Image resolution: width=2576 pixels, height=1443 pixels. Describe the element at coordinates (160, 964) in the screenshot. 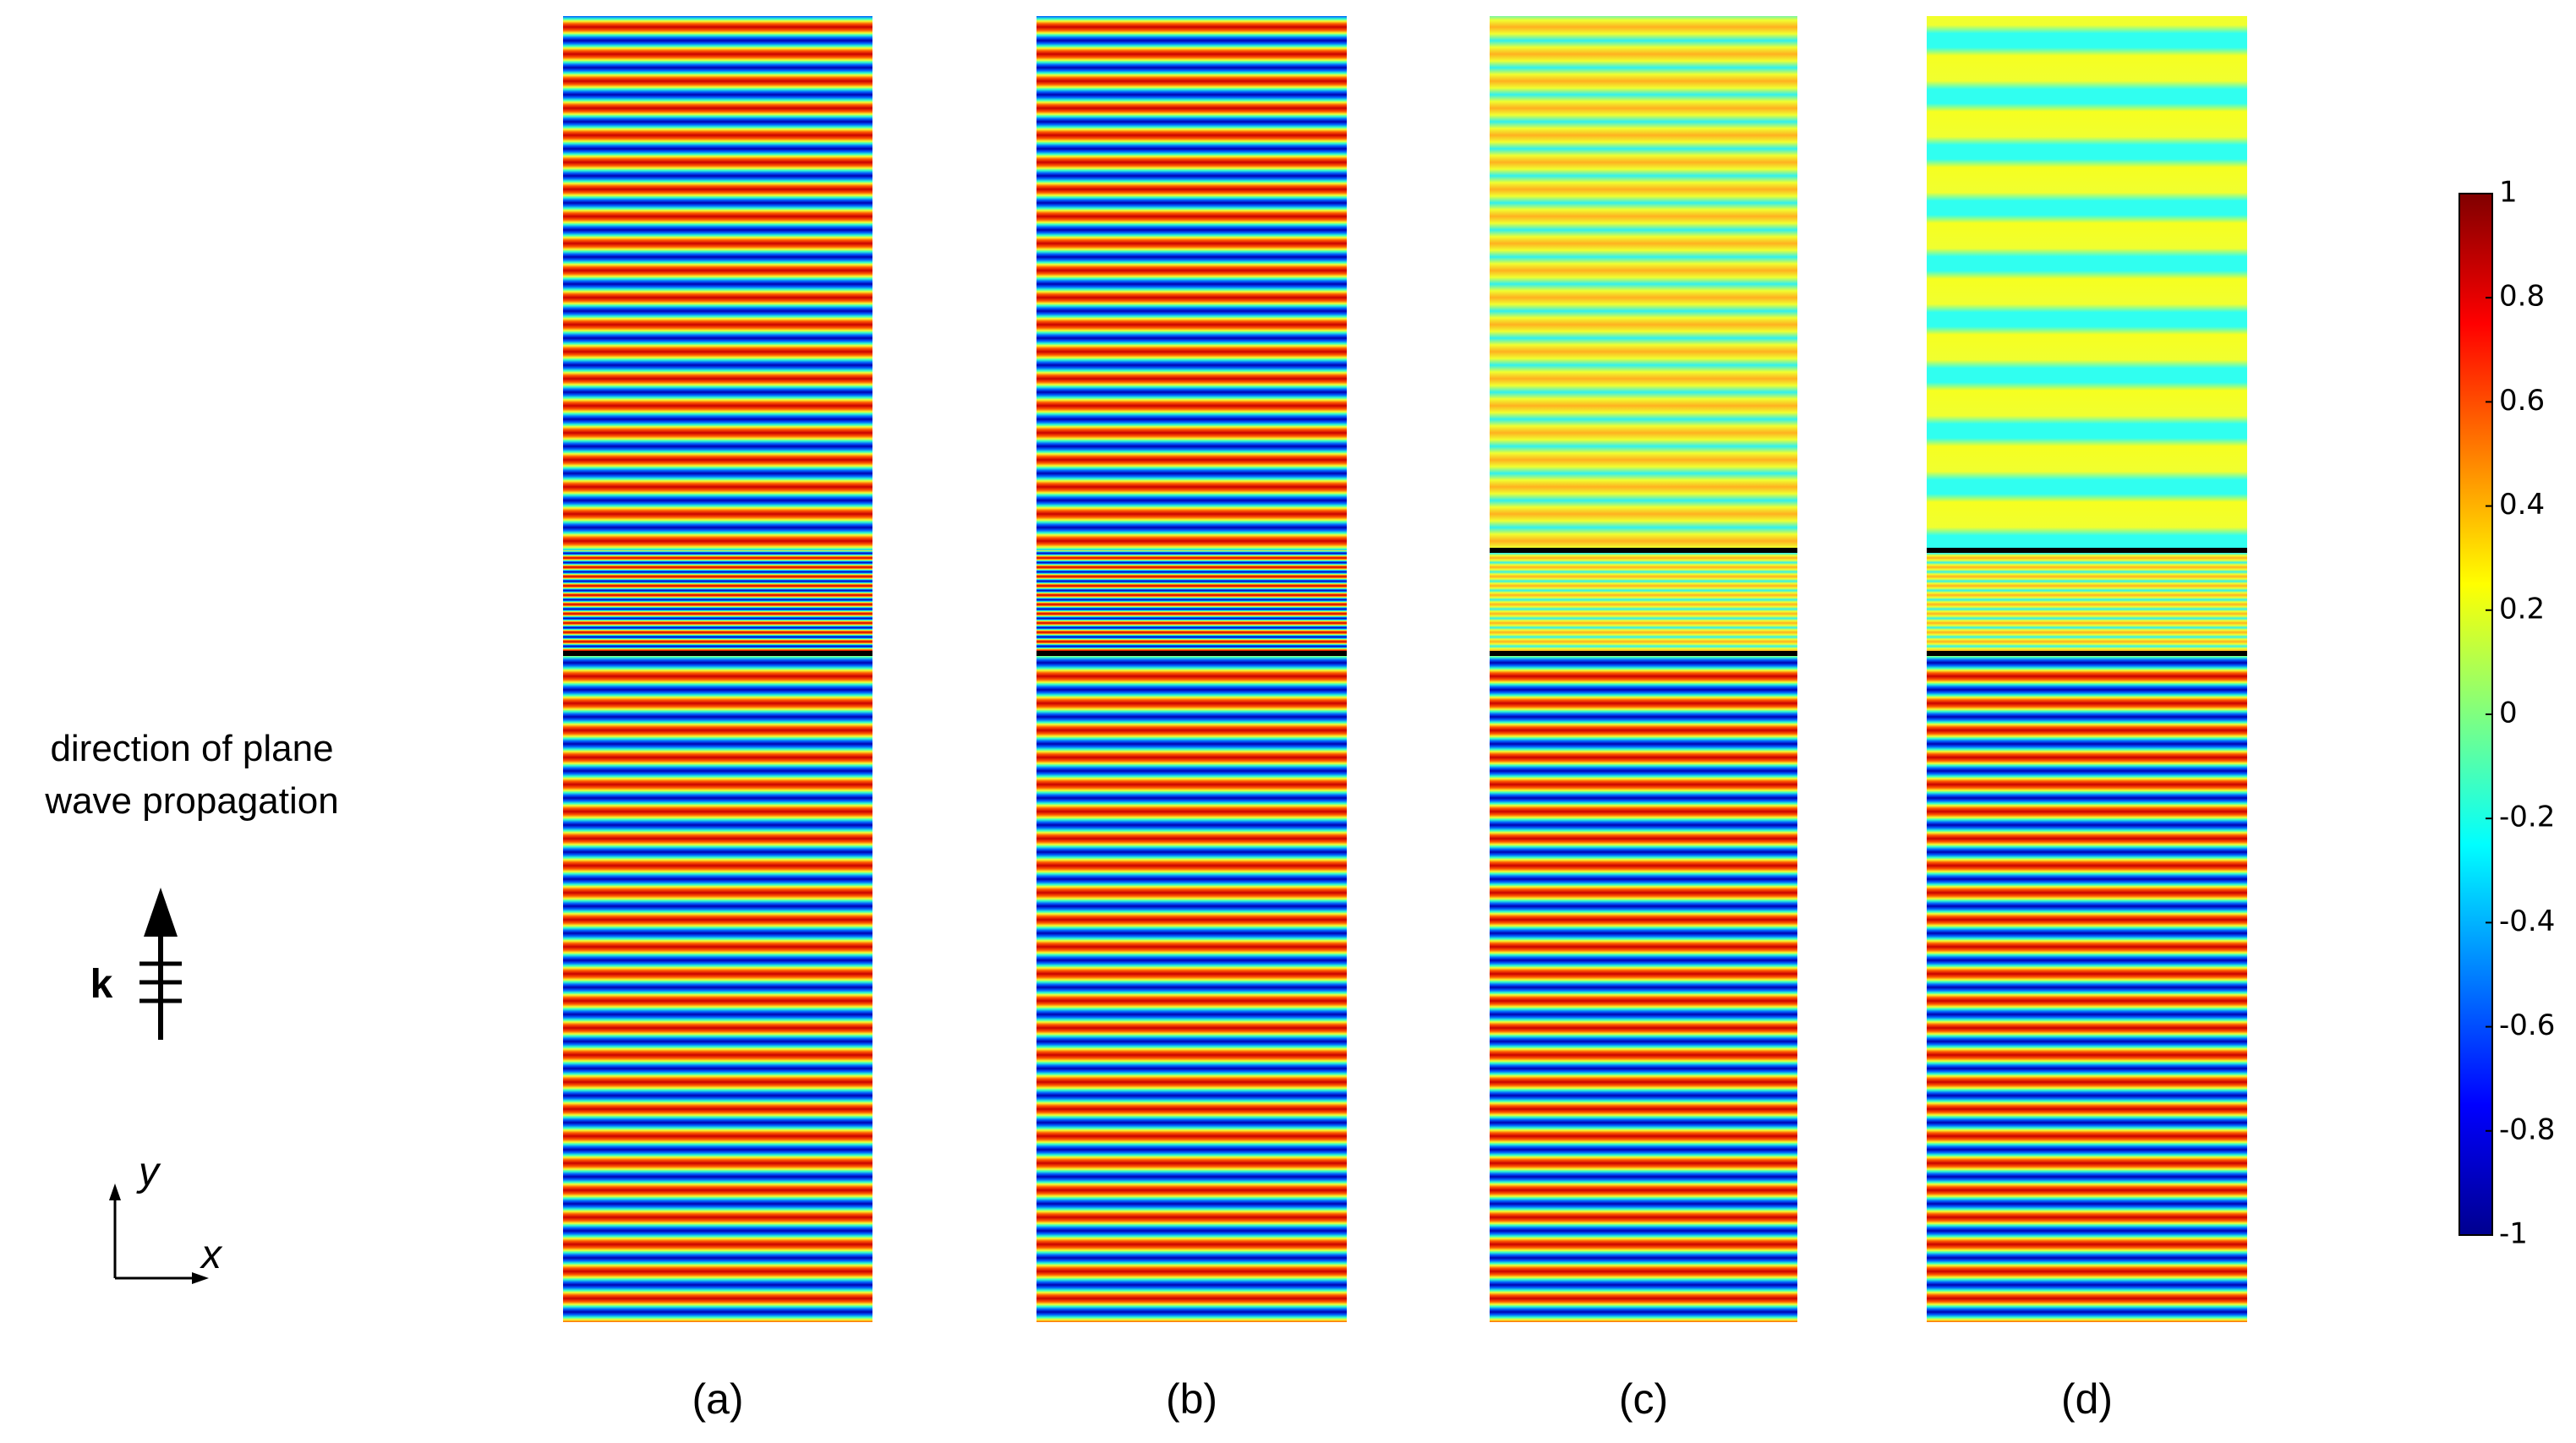

I see `k-arrow` at that location.